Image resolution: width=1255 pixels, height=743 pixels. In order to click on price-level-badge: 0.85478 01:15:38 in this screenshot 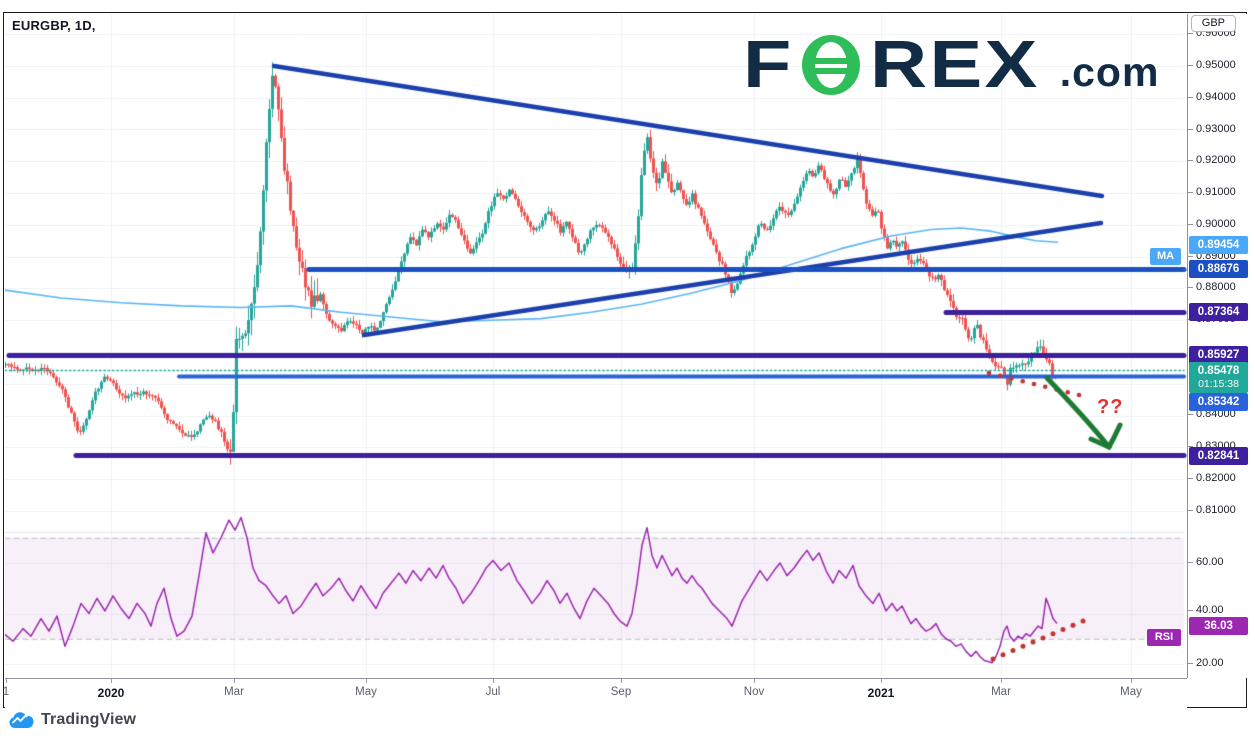, I will do `click(1218, 377)`.